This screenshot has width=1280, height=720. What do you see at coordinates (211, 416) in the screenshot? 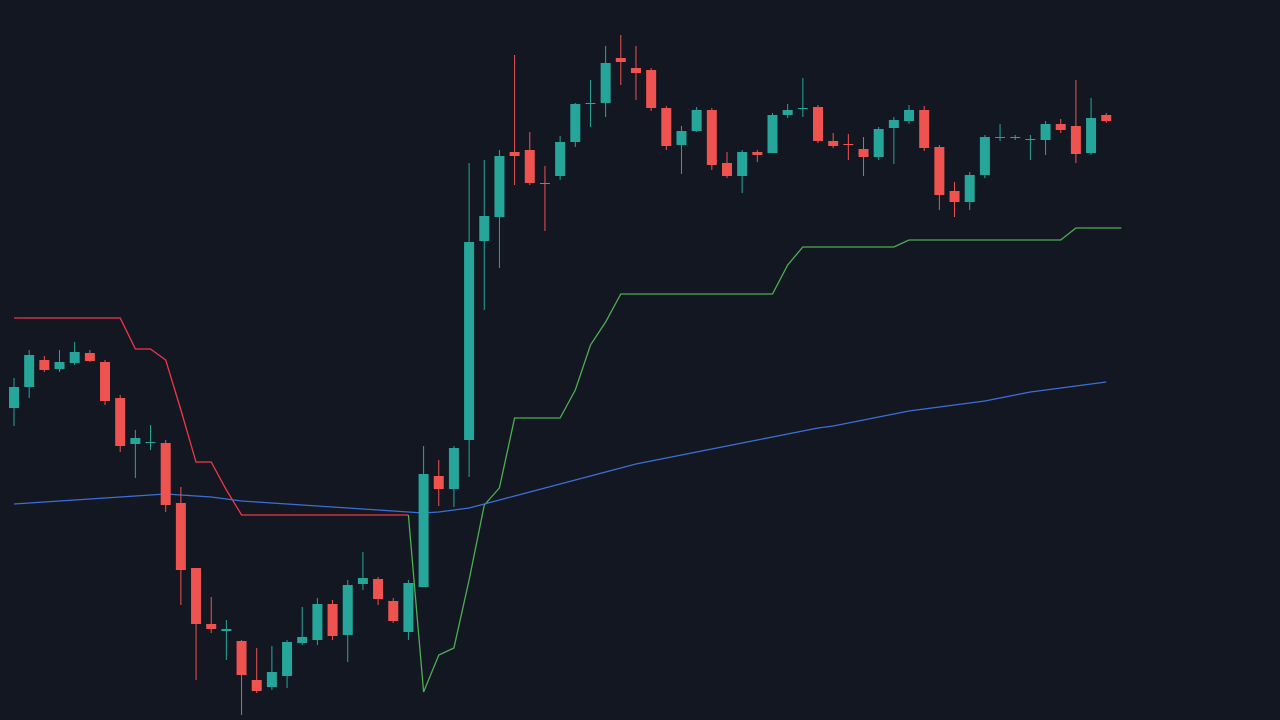
I see `indicator-line` at bounding box center [211, 416].